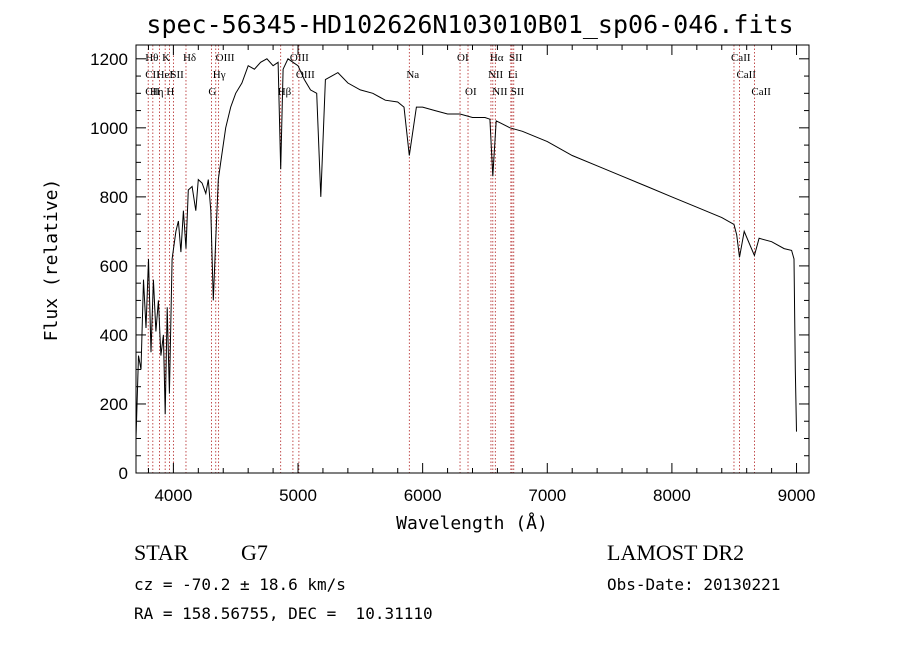 Image resolution: width=900 pixels, height=649 pixels. What do you see at coordinates (123, 473) in the screenshot?
I see `tick-label: 0` at bounding box center [123, 473].